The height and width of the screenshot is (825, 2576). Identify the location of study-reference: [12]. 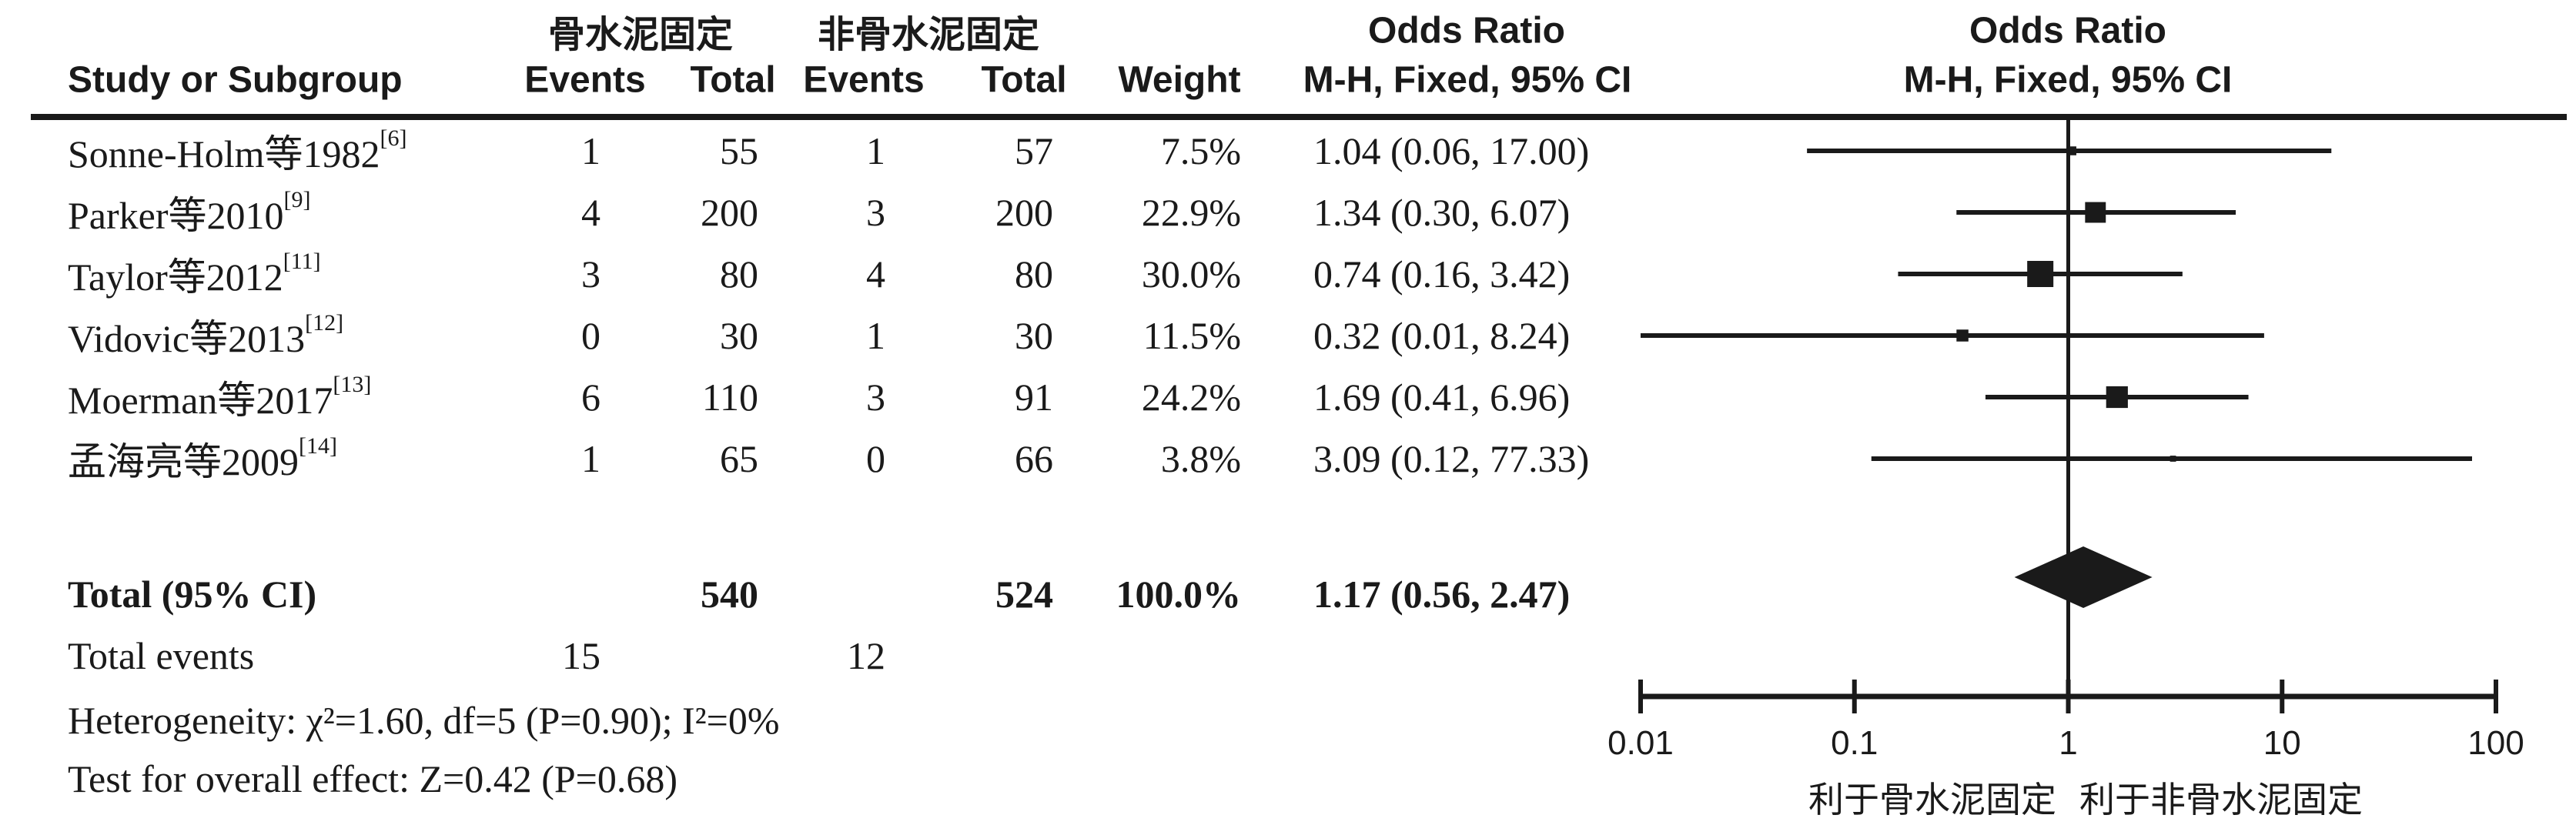
(325, 323).